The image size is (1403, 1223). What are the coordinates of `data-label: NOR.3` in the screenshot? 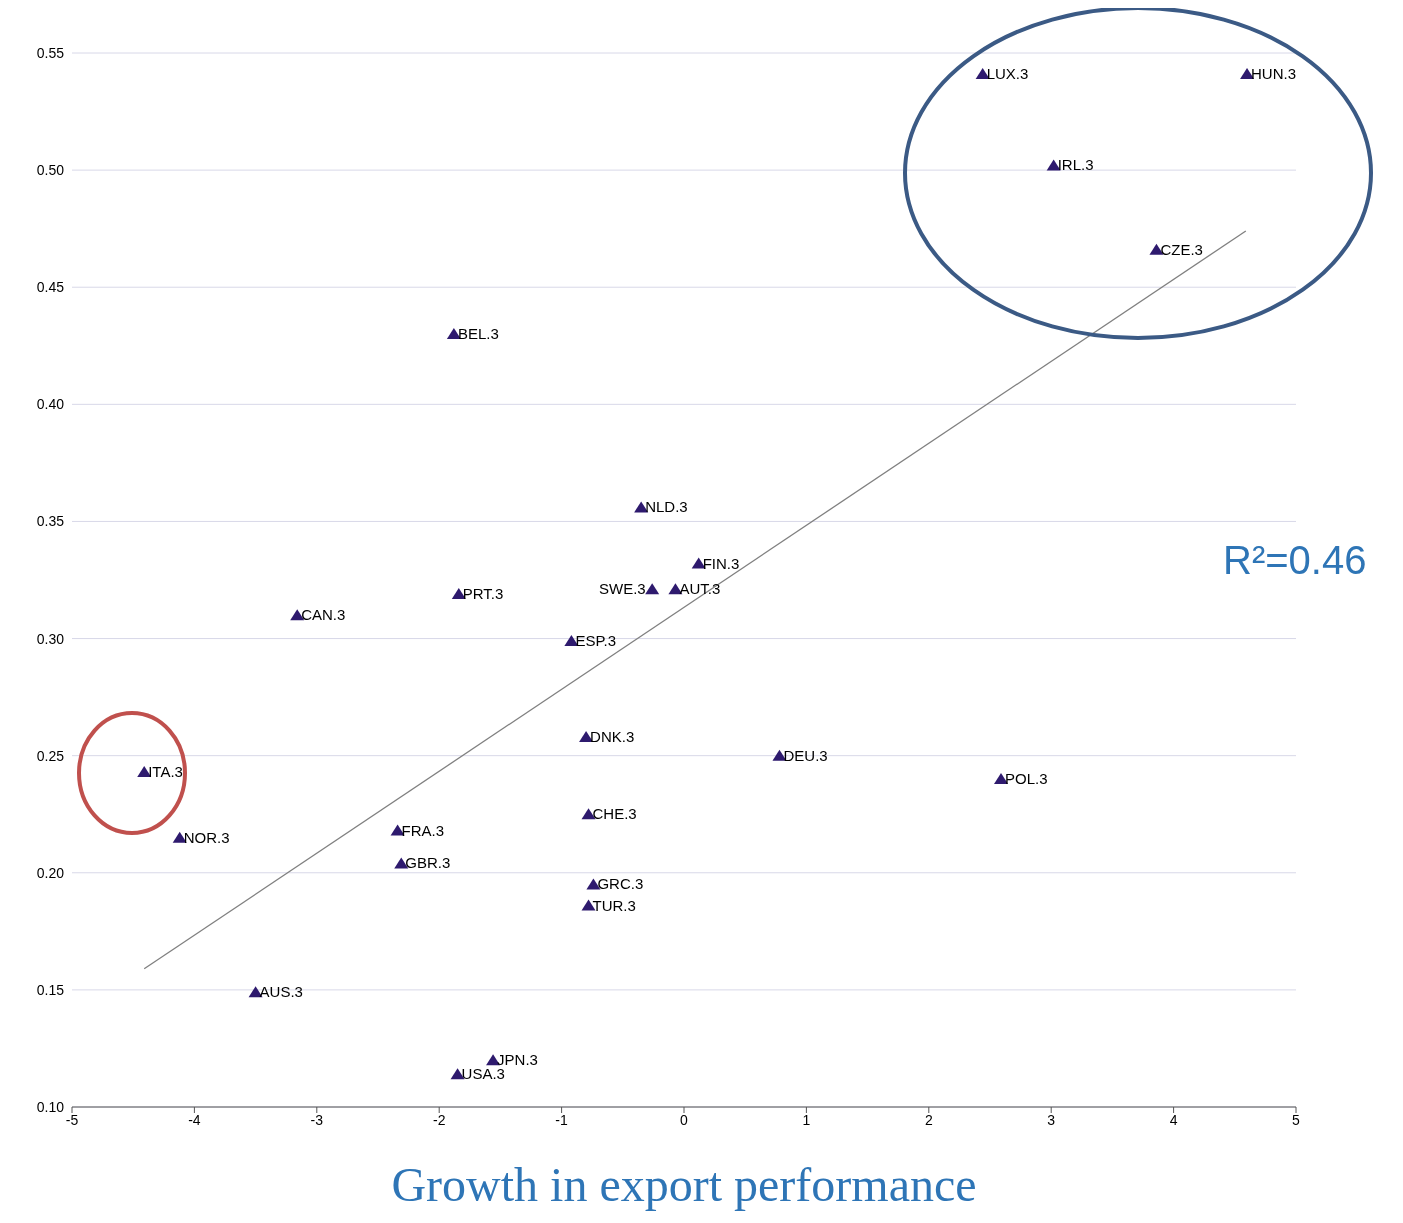 It's located at (206, 837).